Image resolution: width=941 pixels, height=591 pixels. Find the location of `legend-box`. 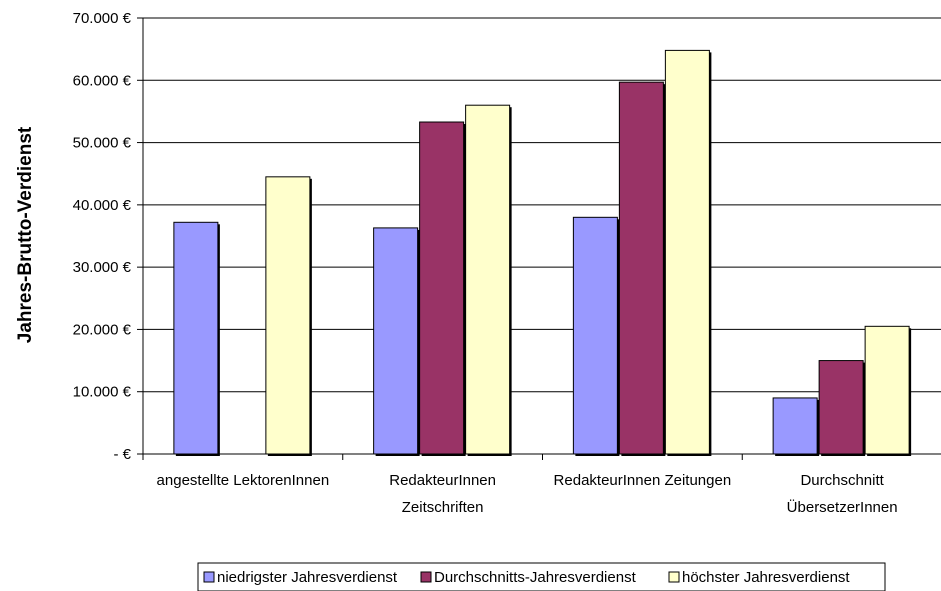

legend-box is located at coordinates (541, 576).